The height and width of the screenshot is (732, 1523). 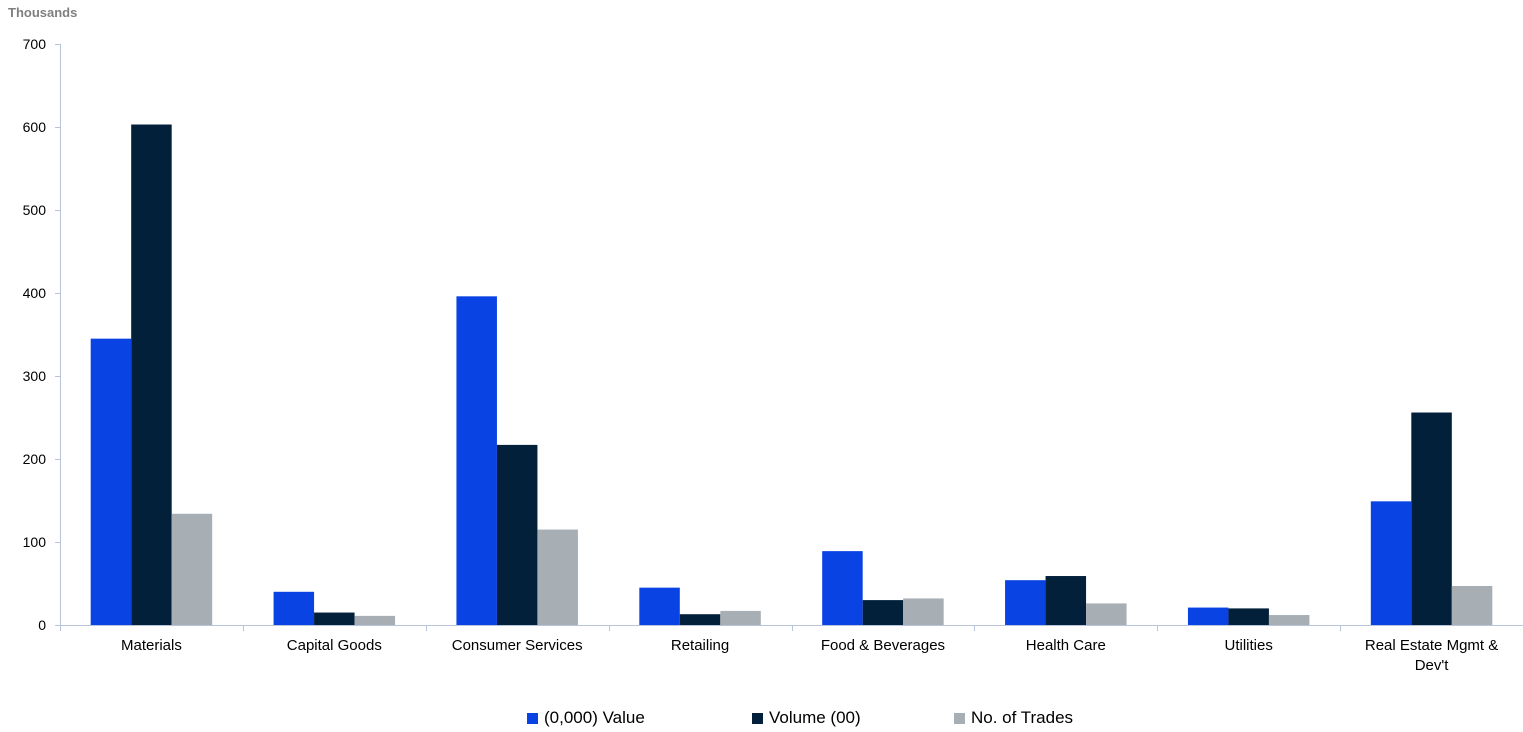 I want to click on legend-label: No. of Trades, so click(x=1022, y=717).